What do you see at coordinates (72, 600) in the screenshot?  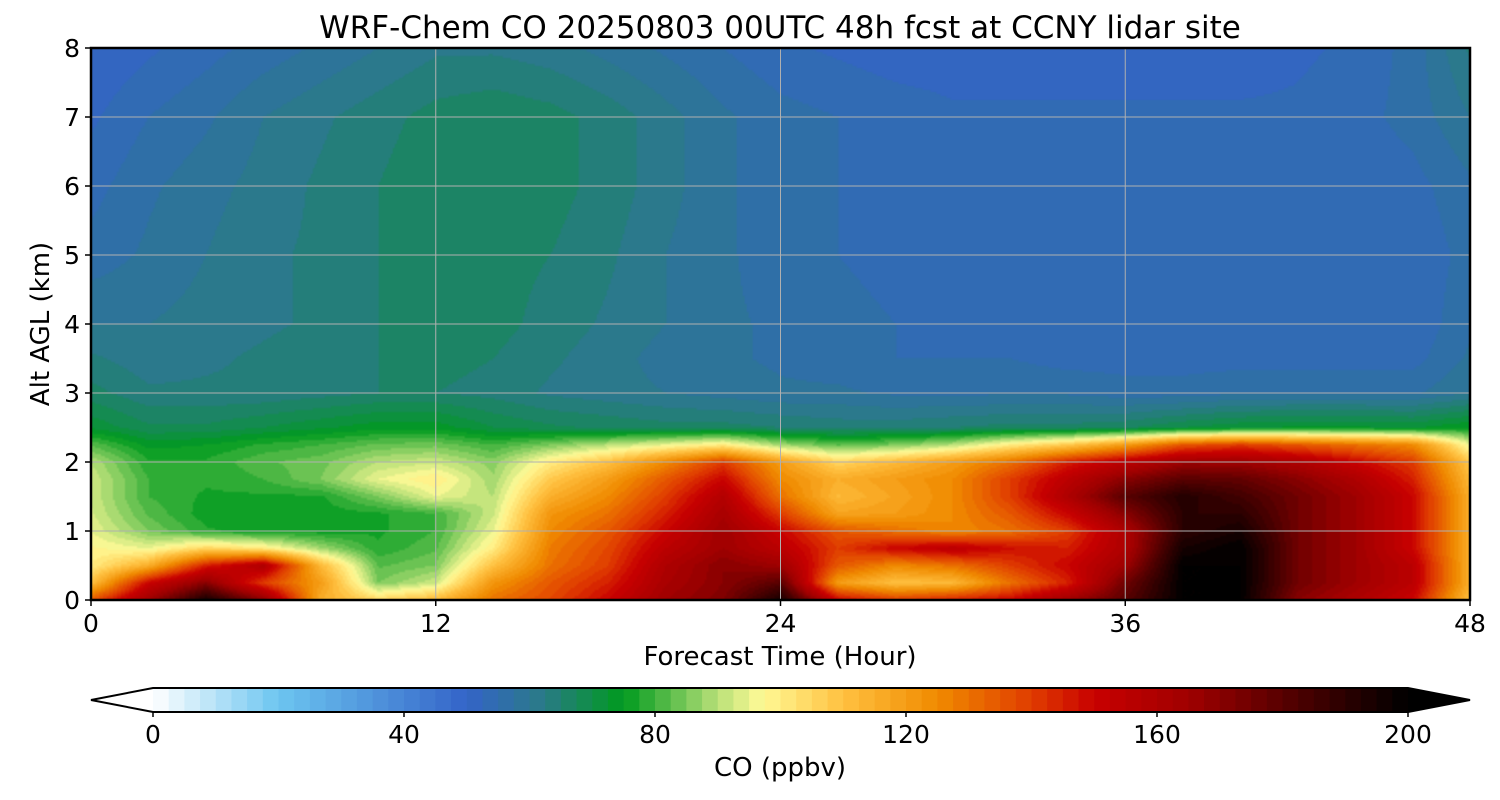 I see `y-tick-label-0: 0` at bounding box center [72, 600].